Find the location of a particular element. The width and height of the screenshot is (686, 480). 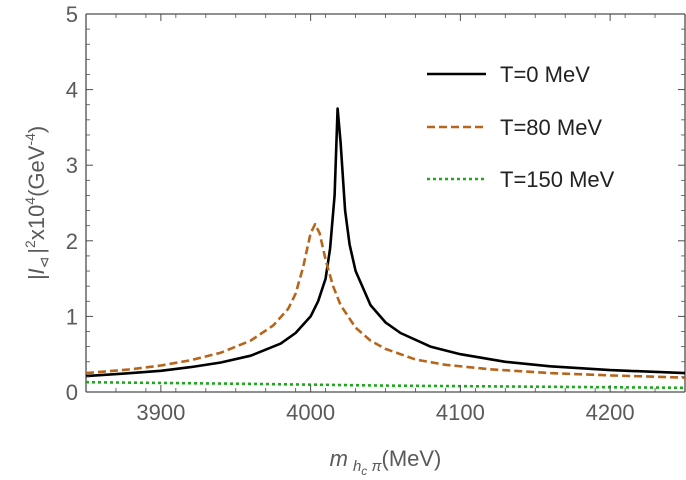

y-axis-label-sub: ⊲ is located at coordinates (44, 263).